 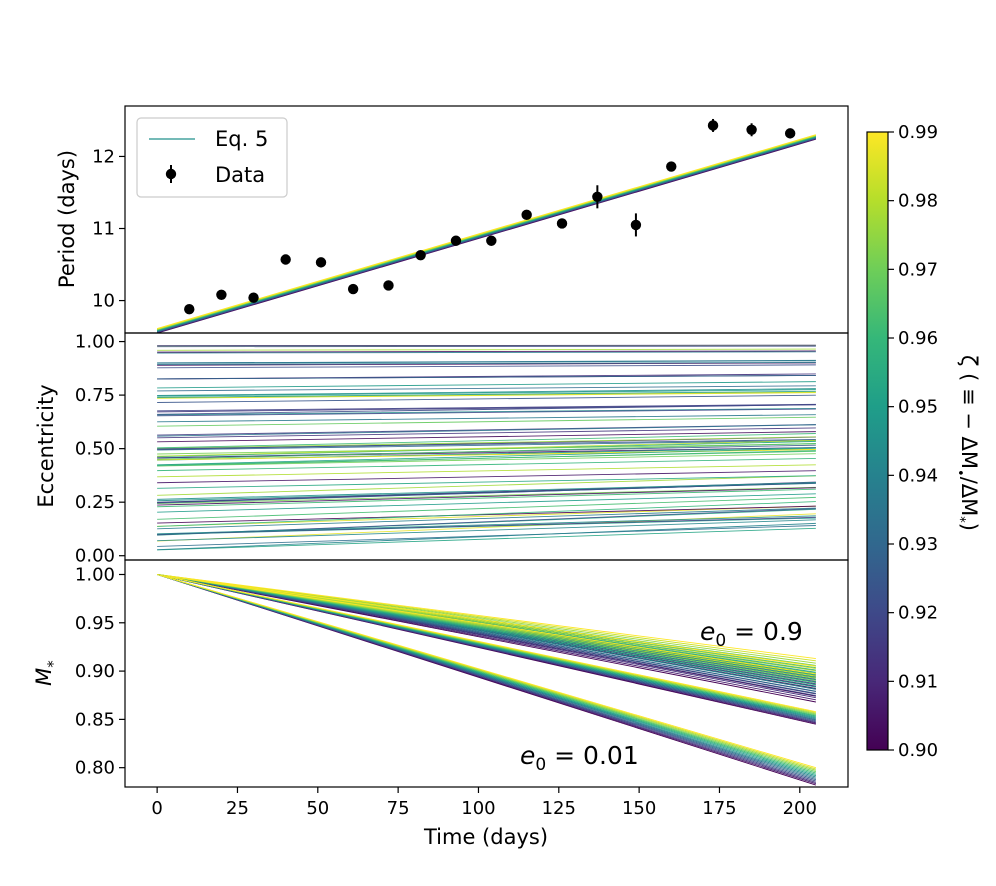 What do you see at coordinates (95, 449) in the screenshot?
I see `eccentricity-y-tick-label: 0.50` at bounding box center [95, 449].